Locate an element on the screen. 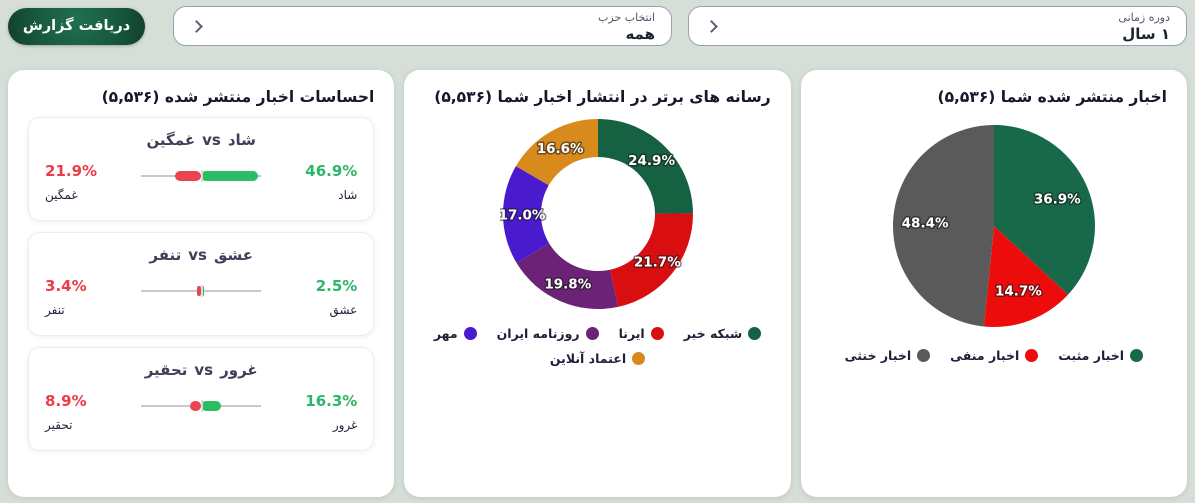 Image resolution: width=1195 pixels, height=503 pixels. emotion-panel-title: تنفر vs عشق is located at coordinates (201, 255).